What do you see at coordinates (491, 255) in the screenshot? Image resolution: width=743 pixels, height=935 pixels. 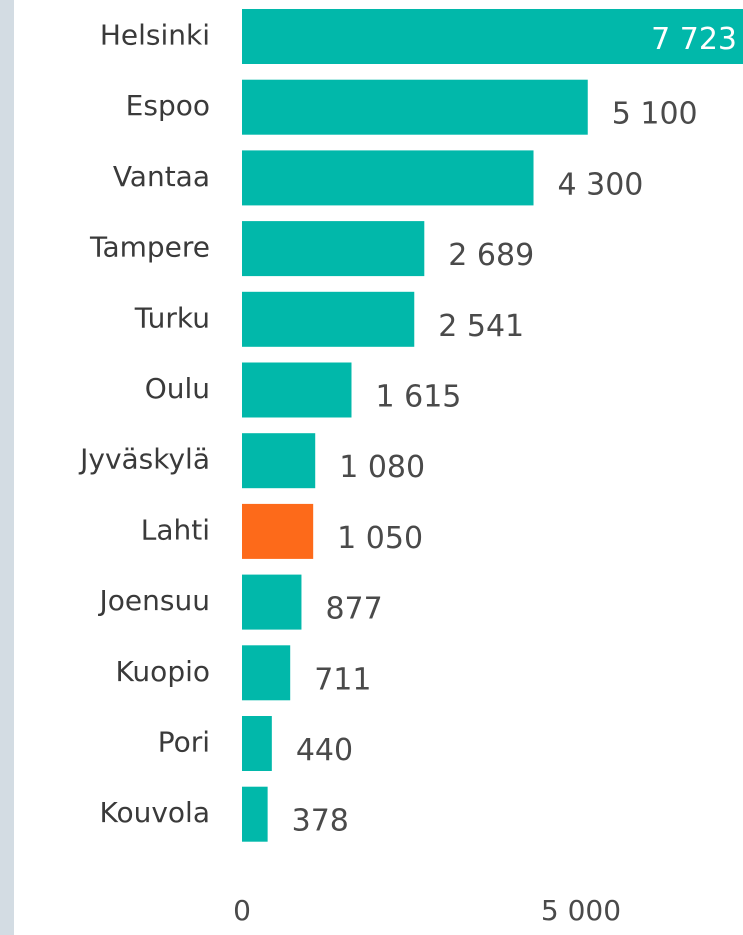 I see `value-label: 2 689` at bounding box center [491, 255].